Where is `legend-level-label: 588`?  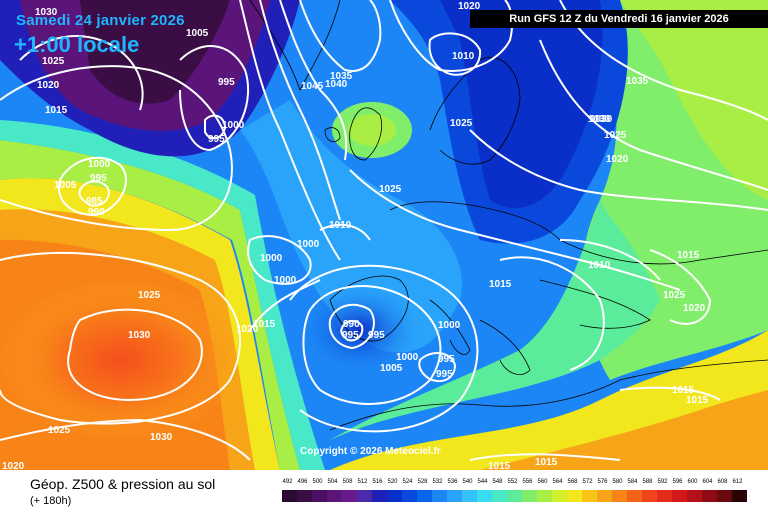 legend-level-label: 588 is located at coordinates (647, 482).